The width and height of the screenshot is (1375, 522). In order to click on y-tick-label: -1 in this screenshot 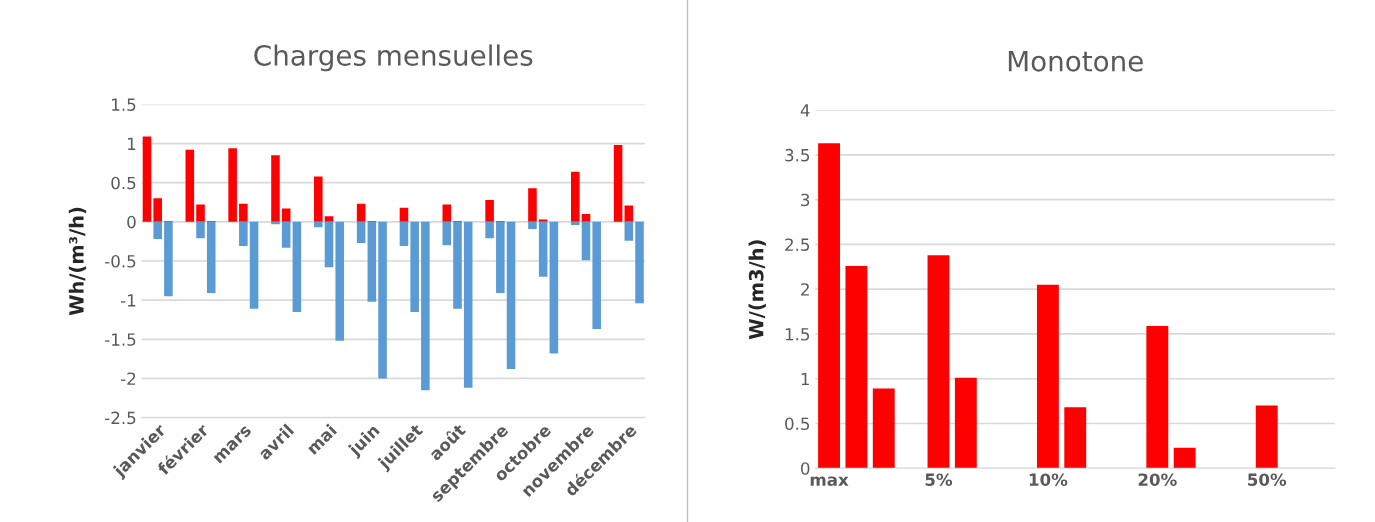, I will do `click(128, 300)`.